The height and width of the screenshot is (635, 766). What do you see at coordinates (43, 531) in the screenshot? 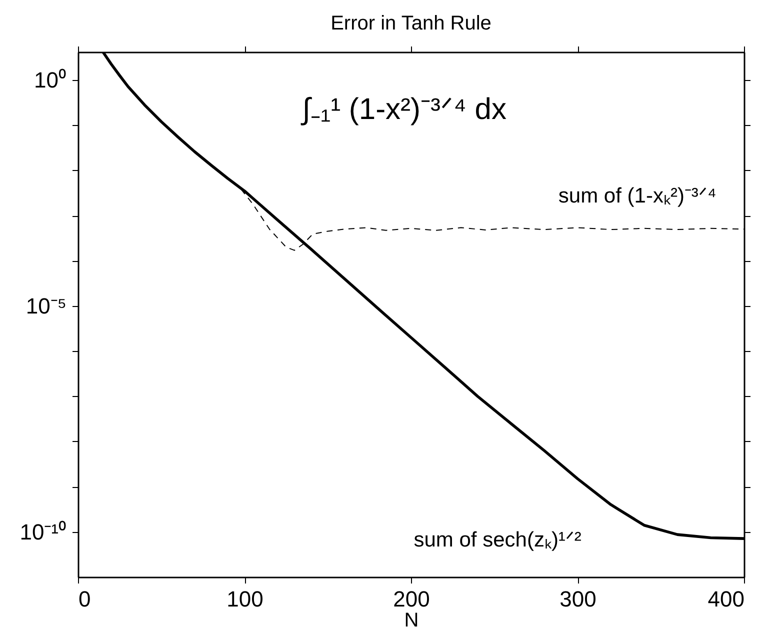
I see `y-tick-label: 10⁻¹⁰` at bounding box center [43, 531].